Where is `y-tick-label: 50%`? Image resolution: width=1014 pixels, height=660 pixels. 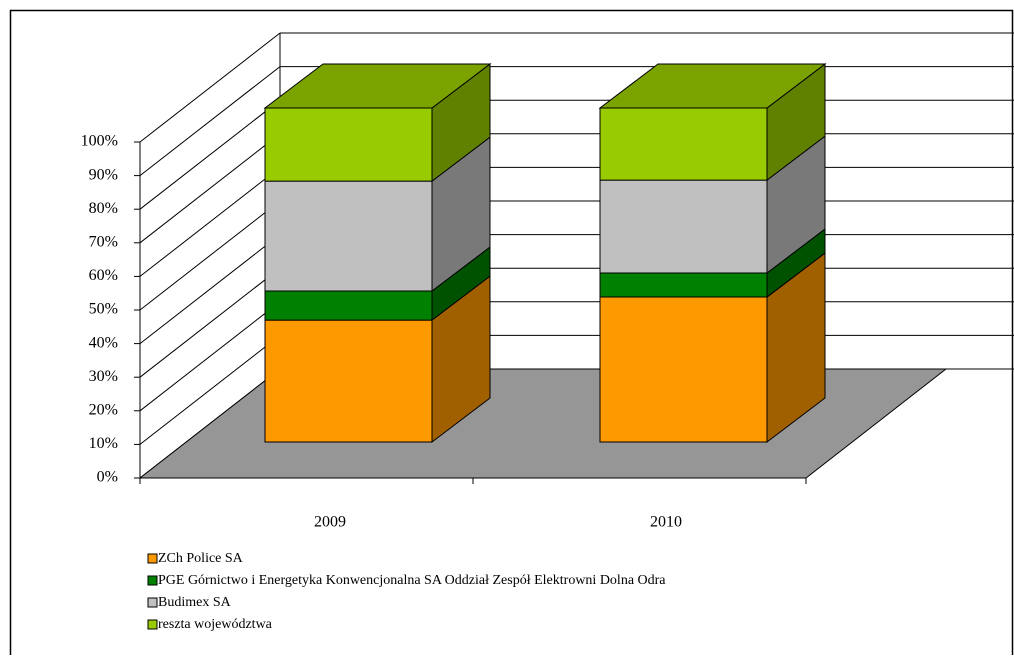
y-tick-label: 50% is located at coordinates (103, 309).